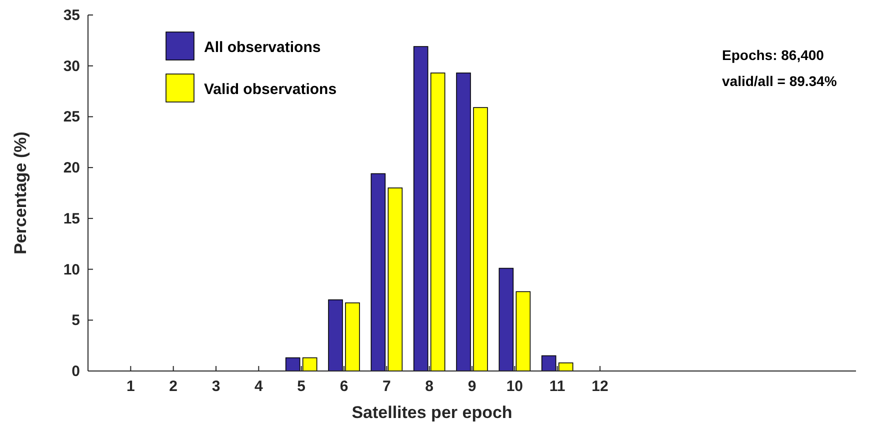 The width and height of the screenshot is (896, 434). What do you see at coordinates (71, 168) in the screenshot?
I see `y-tick-label: 20` at bounding box center [71, 168].